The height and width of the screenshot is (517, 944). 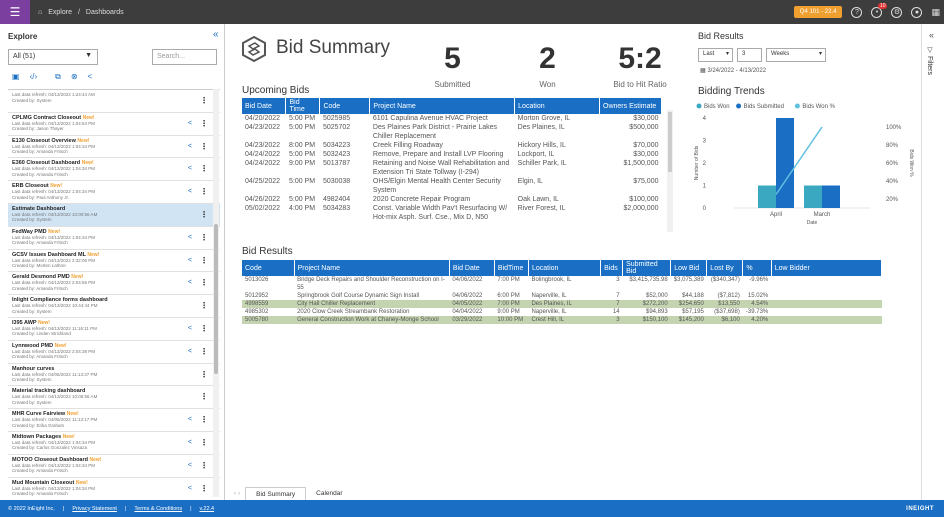 I want to click on column-header: Lost By, so click(x=725, y=268).